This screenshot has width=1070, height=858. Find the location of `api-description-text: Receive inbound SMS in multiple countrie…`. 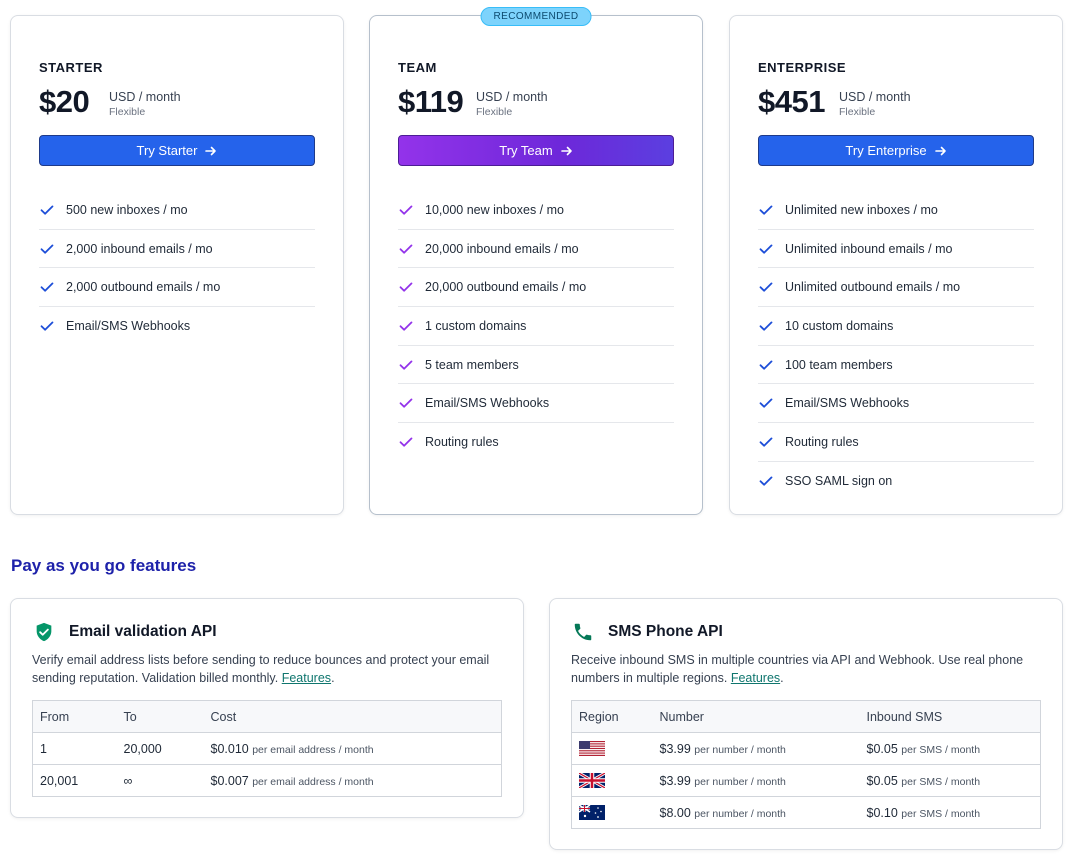

api-description-text: Receive inbound SMS in multiple countrie… is located at coordinates (797, 669).